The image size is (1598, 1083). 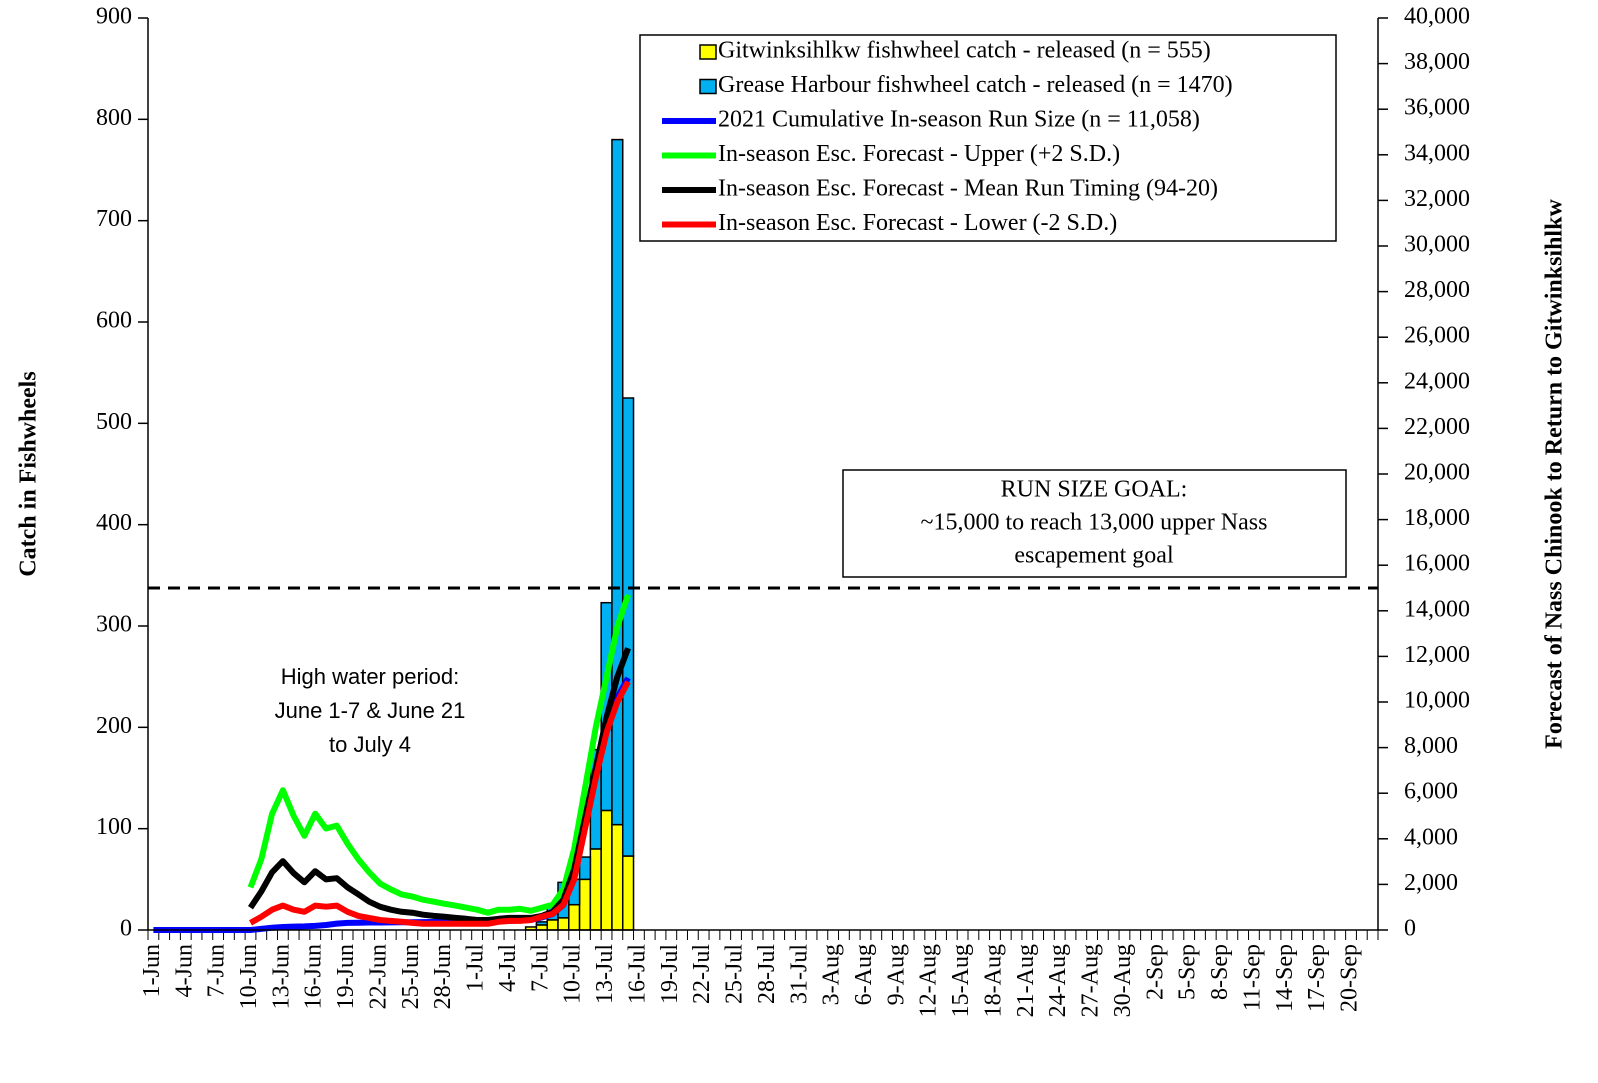 What do you see at coordinates (346, 976) in the screenshot?
I see `x-tick-label: 19-Jun` at bounding box center [346, 976].